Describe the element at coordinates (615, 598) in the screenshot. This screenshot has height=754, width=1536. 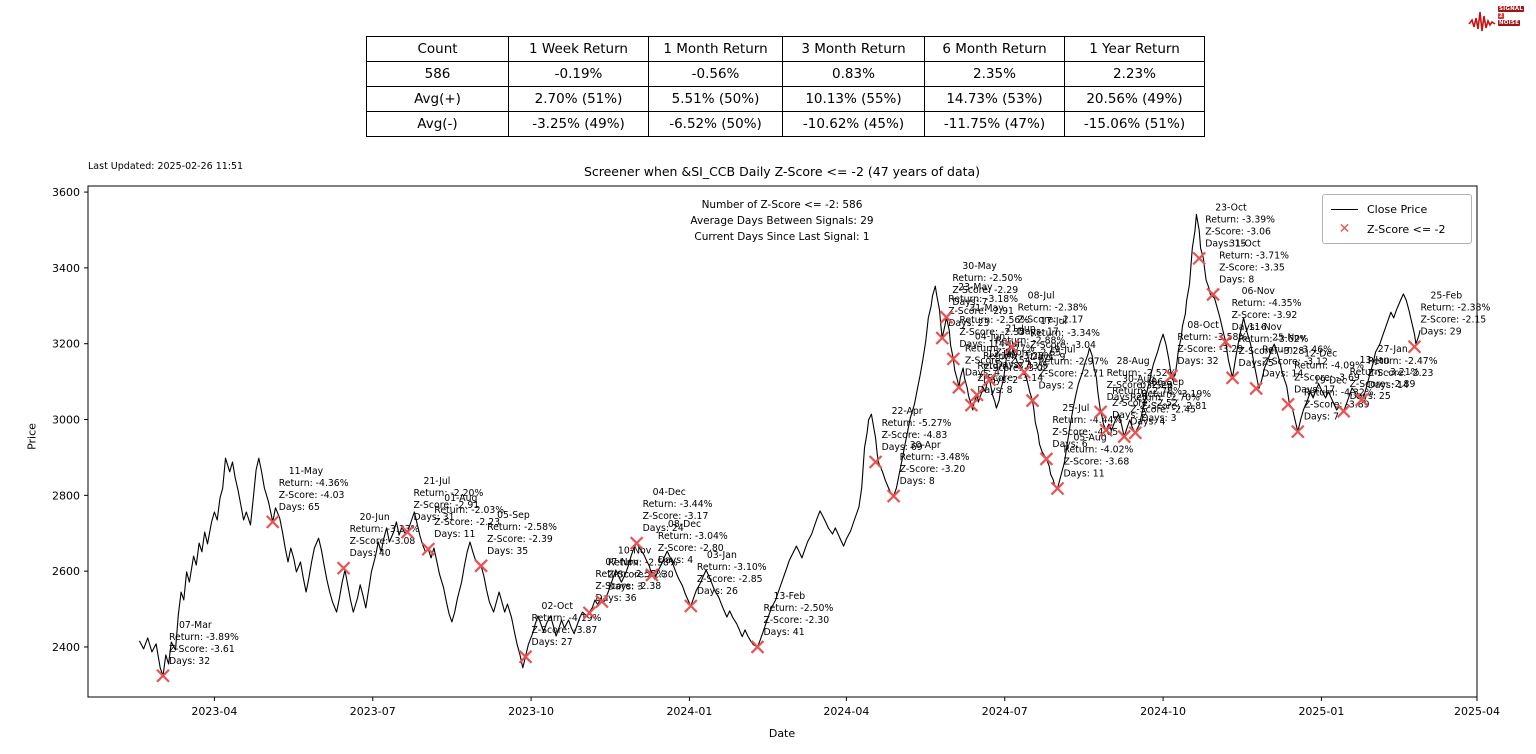
I see `svg-text: Days: 36` at that location.